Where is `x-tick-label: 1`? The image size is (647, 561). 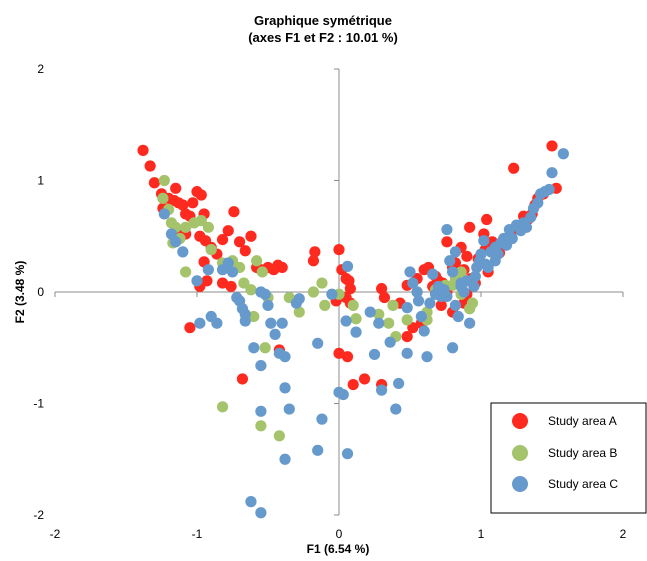
x-tick-label: 1 is located at coordinates (481, 534).